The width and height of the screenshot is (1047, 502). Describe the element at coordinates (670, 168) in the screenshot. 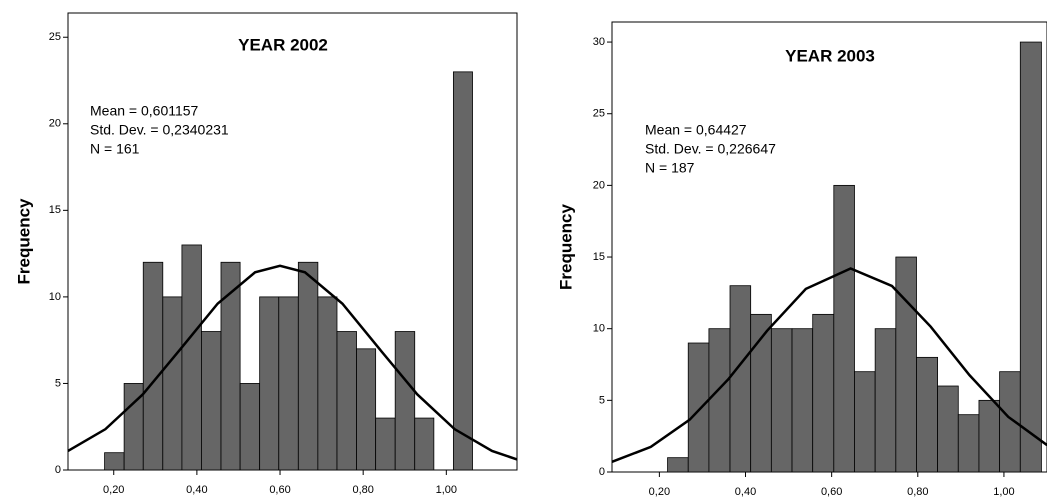

I see `annotation: N = 187` at that location.